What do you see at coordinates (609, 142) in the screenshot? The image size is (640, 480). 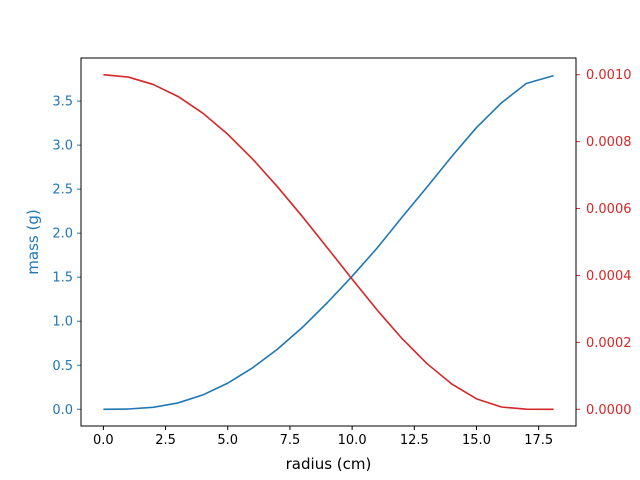 I see `right-y-tick-label: 0.0008` at bounding box center [609, 142].